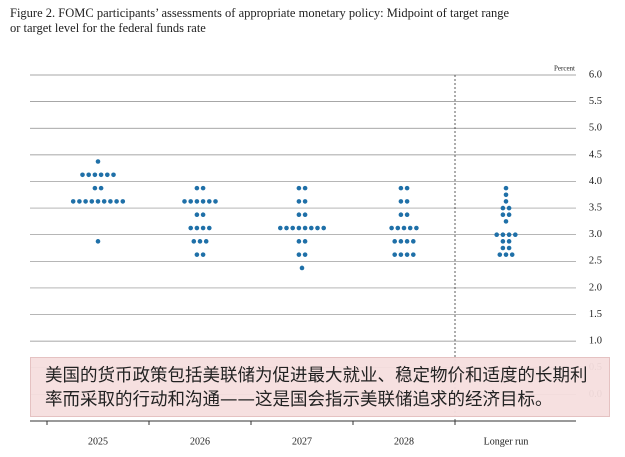 The height and width of the screenshot is (457, 625). What do you see at coordinates (404, 441) in the screenshot?
I see `x-tick-label: 2028` at bounding box center [404, 441].